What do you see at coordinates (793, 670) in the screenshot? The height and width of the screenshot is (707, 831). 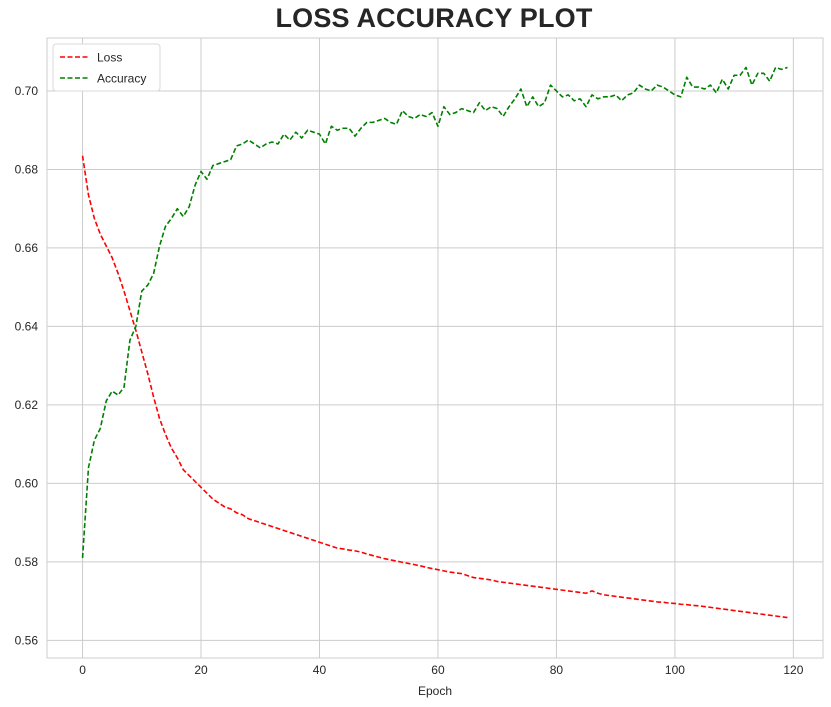 I see `x-tick-label: 120` at bounding box center [793, 670].